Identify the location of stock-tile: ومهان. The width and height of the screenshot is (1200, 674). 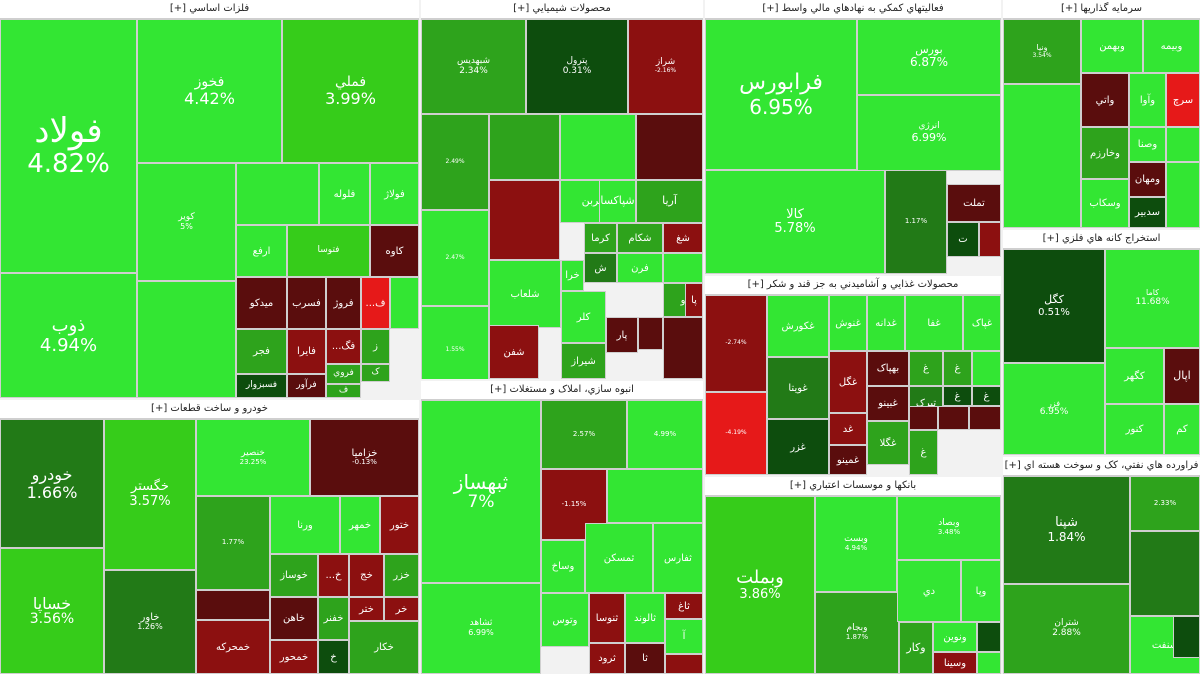
(1147, 179).